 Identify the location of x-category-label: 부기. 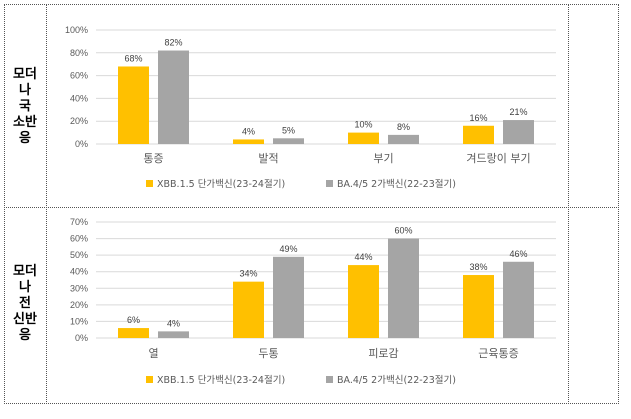
(383, 158).